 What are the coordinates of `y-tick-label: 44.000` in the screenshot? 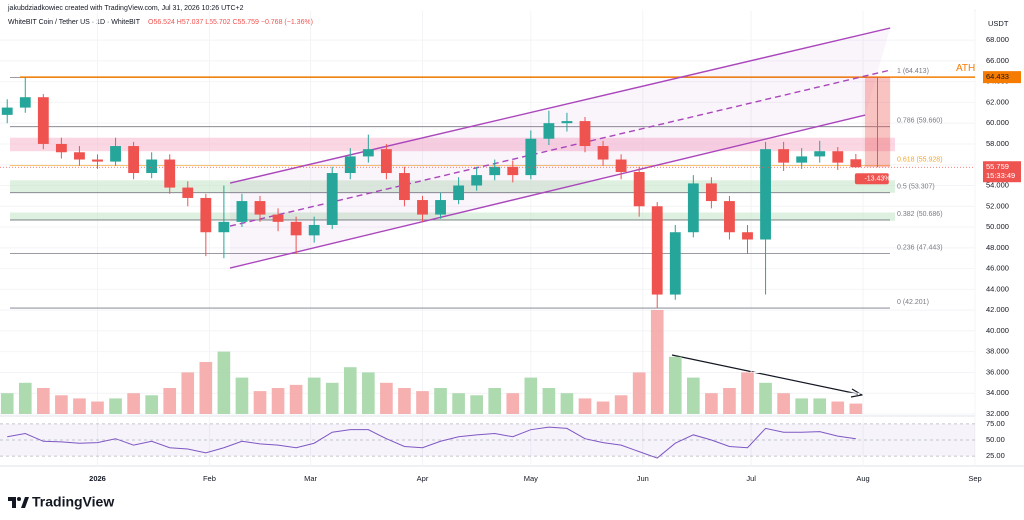 It's located at (997, 288).